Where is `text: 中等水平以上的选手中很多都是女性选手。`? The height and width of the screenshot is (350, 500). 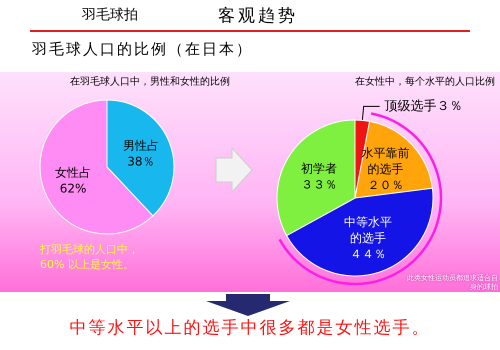 text: 中等水平以上的选手中很多都是女性选手。 is located at coordinates (250, 328).